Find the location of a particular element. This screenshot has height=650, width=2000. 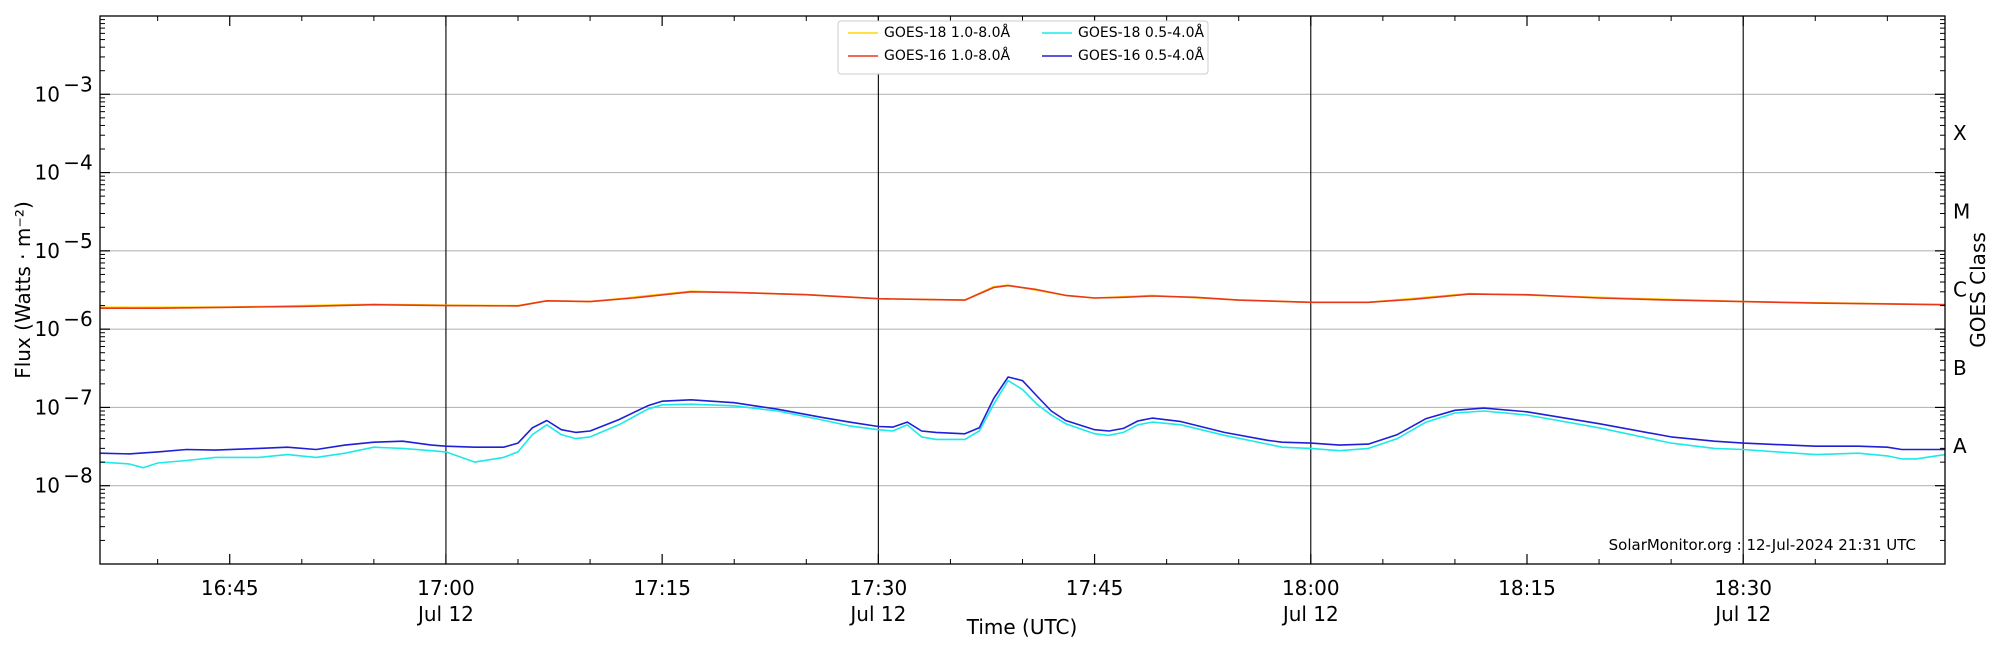

x-tick-label: 17:00 is located at coordinates (446, 588).